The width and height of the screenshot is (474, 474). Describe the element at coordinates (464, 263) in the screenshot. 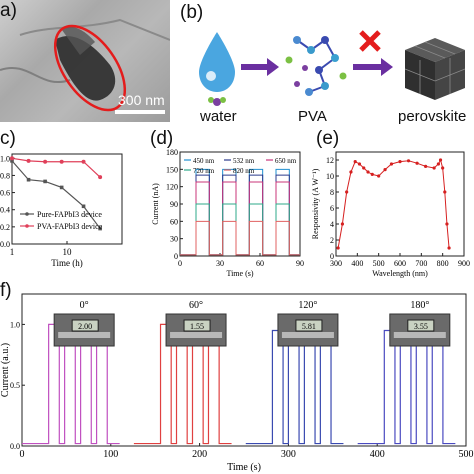

I see `x-tick-label: 900` at that location.